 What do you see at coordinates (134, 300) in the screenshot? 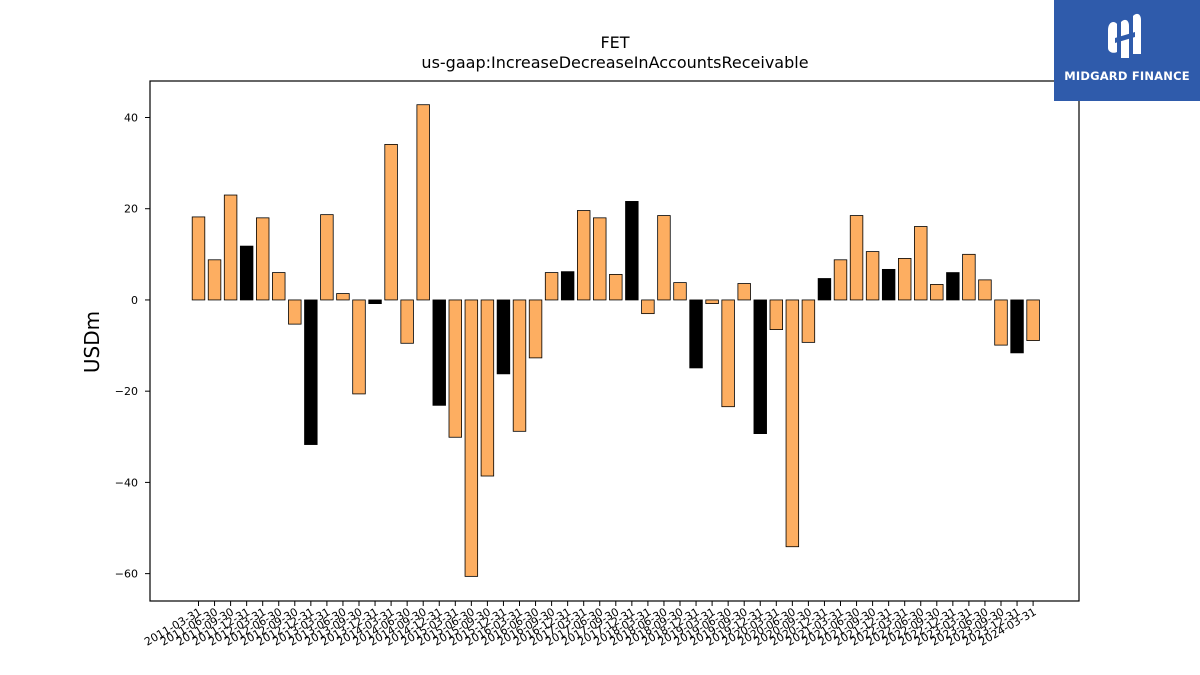
I see `y-tick-label: 0` at bounding box center [134, 300].